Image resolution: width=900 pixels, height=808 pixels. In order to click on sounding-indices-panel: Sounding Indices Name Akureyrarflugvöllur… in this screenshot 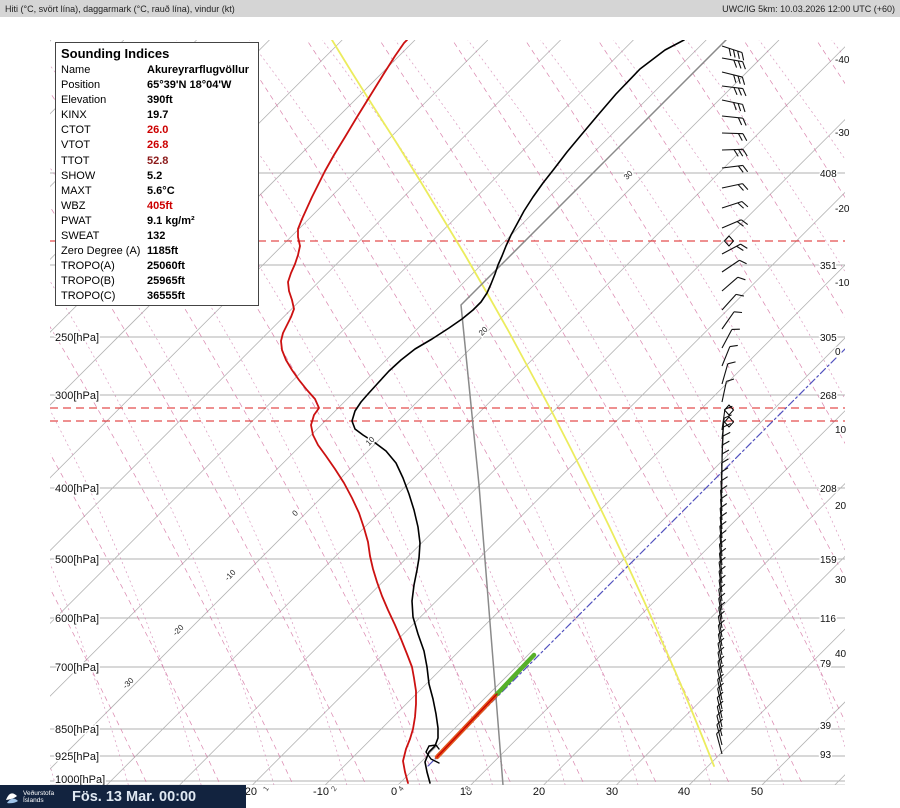, I will do `click(157, 174)`.